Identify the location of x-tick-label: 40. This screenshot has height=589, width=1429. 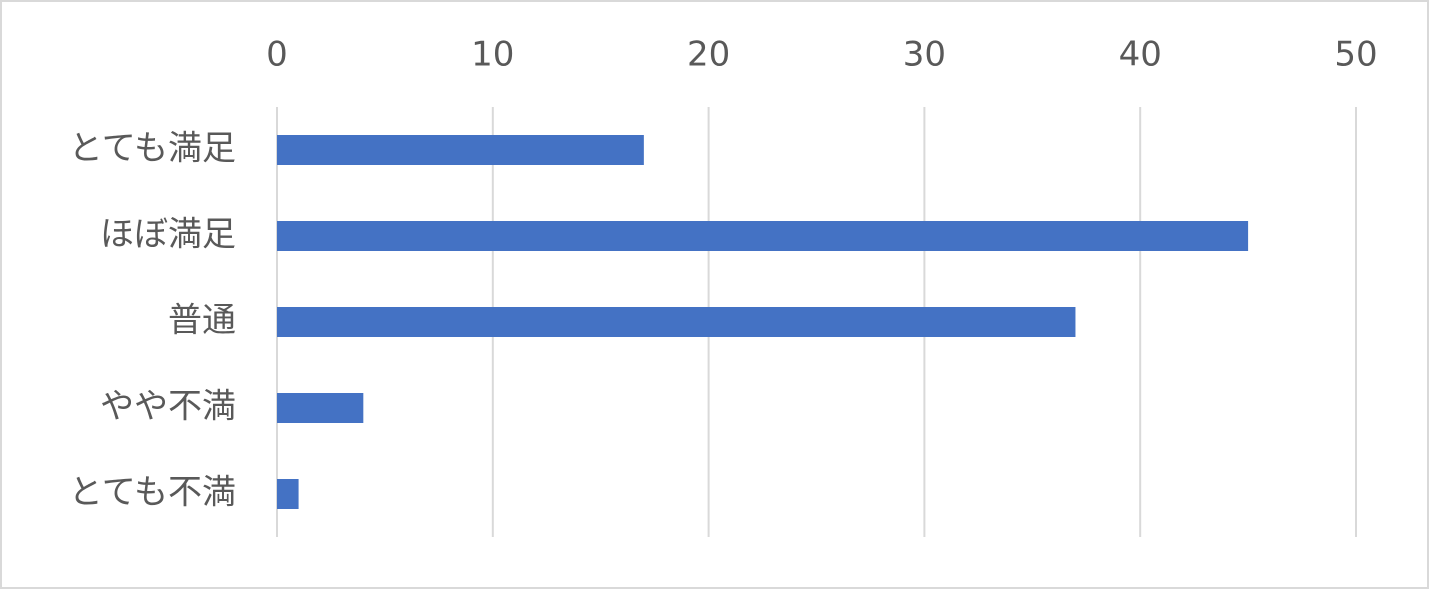
(1140, 55).